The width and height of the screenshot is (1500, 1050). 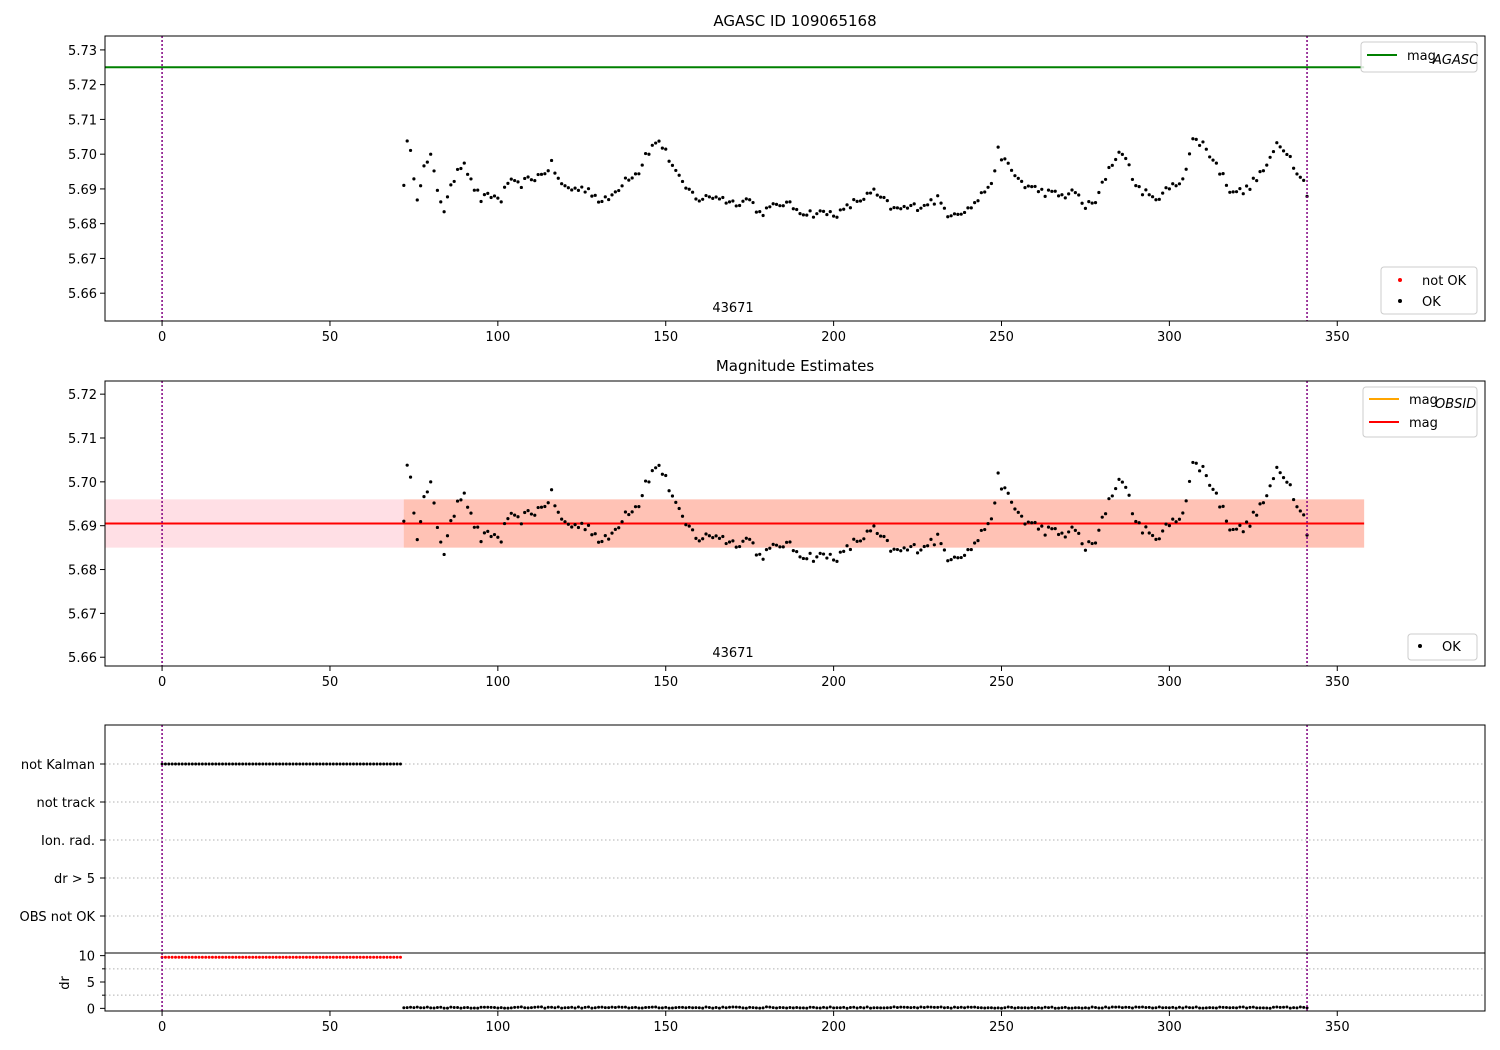 I want to click on xtick-label: 50, so click(x=330, y=682).